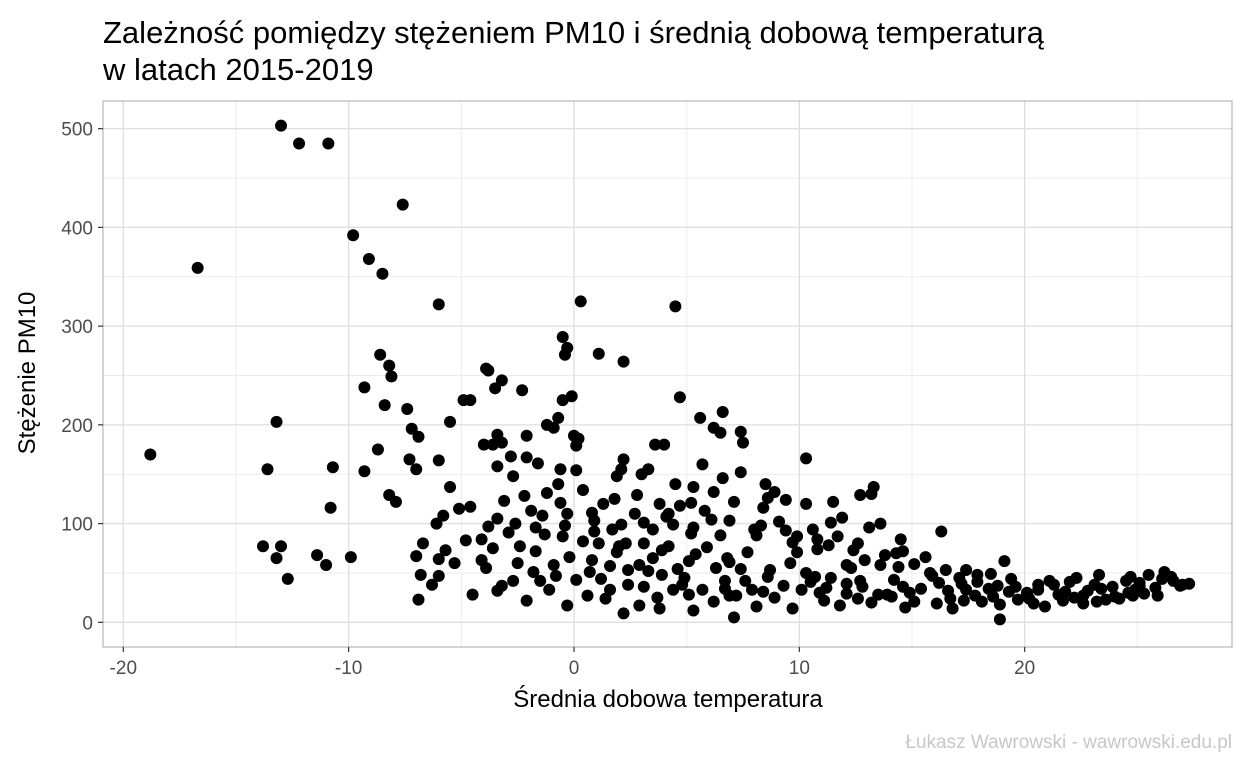 The width and height of the screenshot is (1248, 768). What do you see at coordinates (572, 663) in the screenshot?
I see `x-axis-ticks: -20 -10 0 10 20` at bounding box center [572, 663].